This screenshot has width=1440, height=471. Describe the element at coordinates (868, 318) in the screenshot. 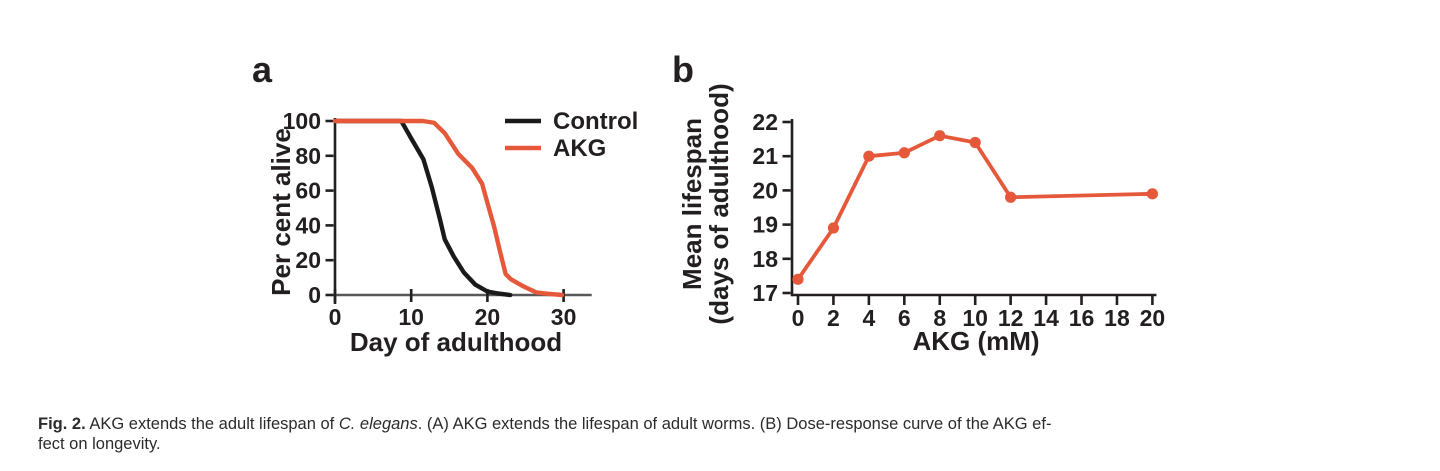

I see `x-tick-label: 4` at that location.